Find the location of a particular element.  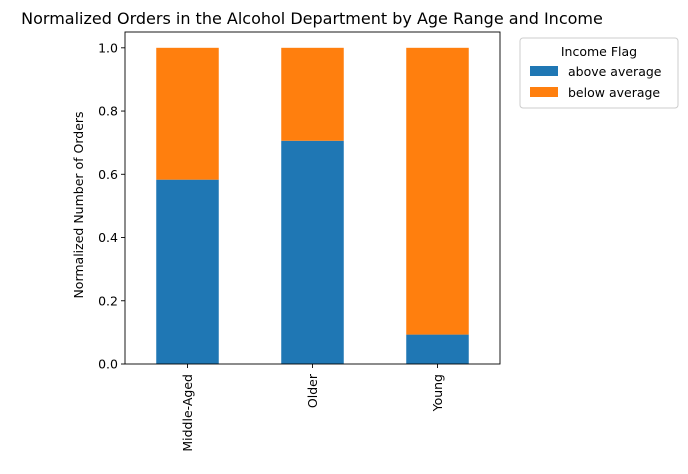

bar-above-average-young is located at coordinates (437, 349).